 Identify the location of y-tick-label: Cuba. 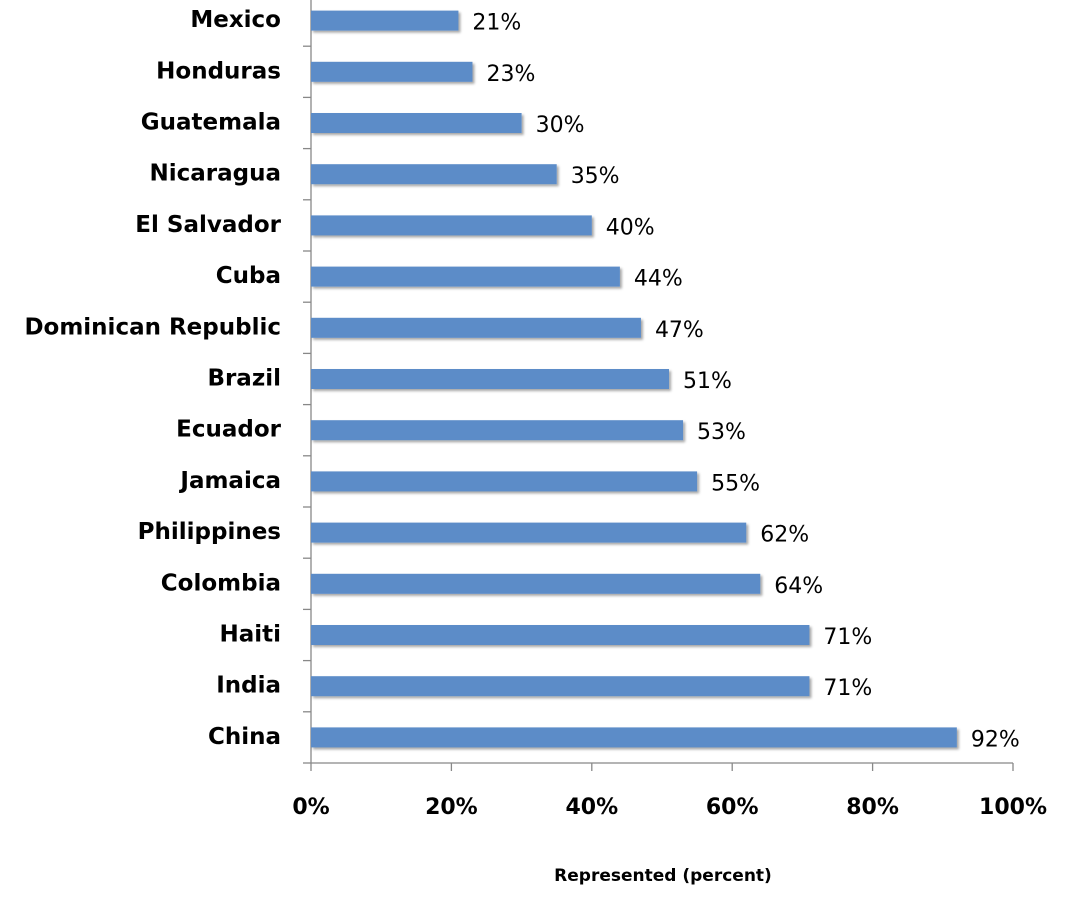
(248, 276).